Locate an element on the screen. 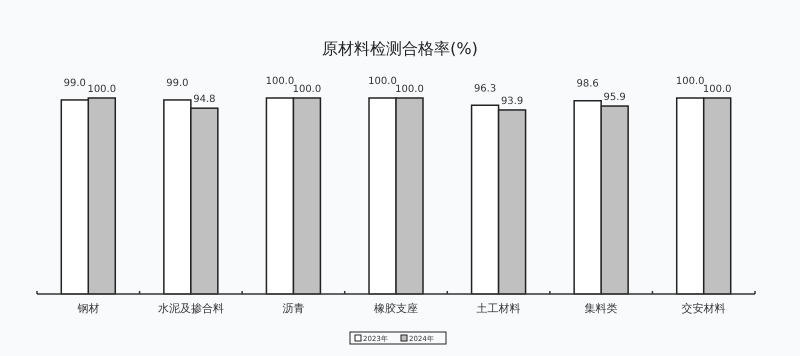 This screenshot has height=356, width=800. x-tick-label: 橡胶支座 is located at coordinates (396, 308).